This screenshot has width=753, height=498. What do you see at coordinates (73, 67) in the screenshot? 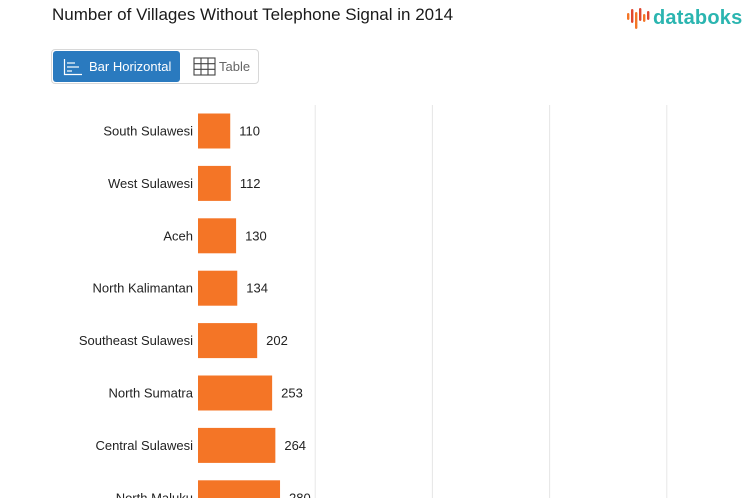
I see `bar-chart-icon` at bounding box center [73, 67].